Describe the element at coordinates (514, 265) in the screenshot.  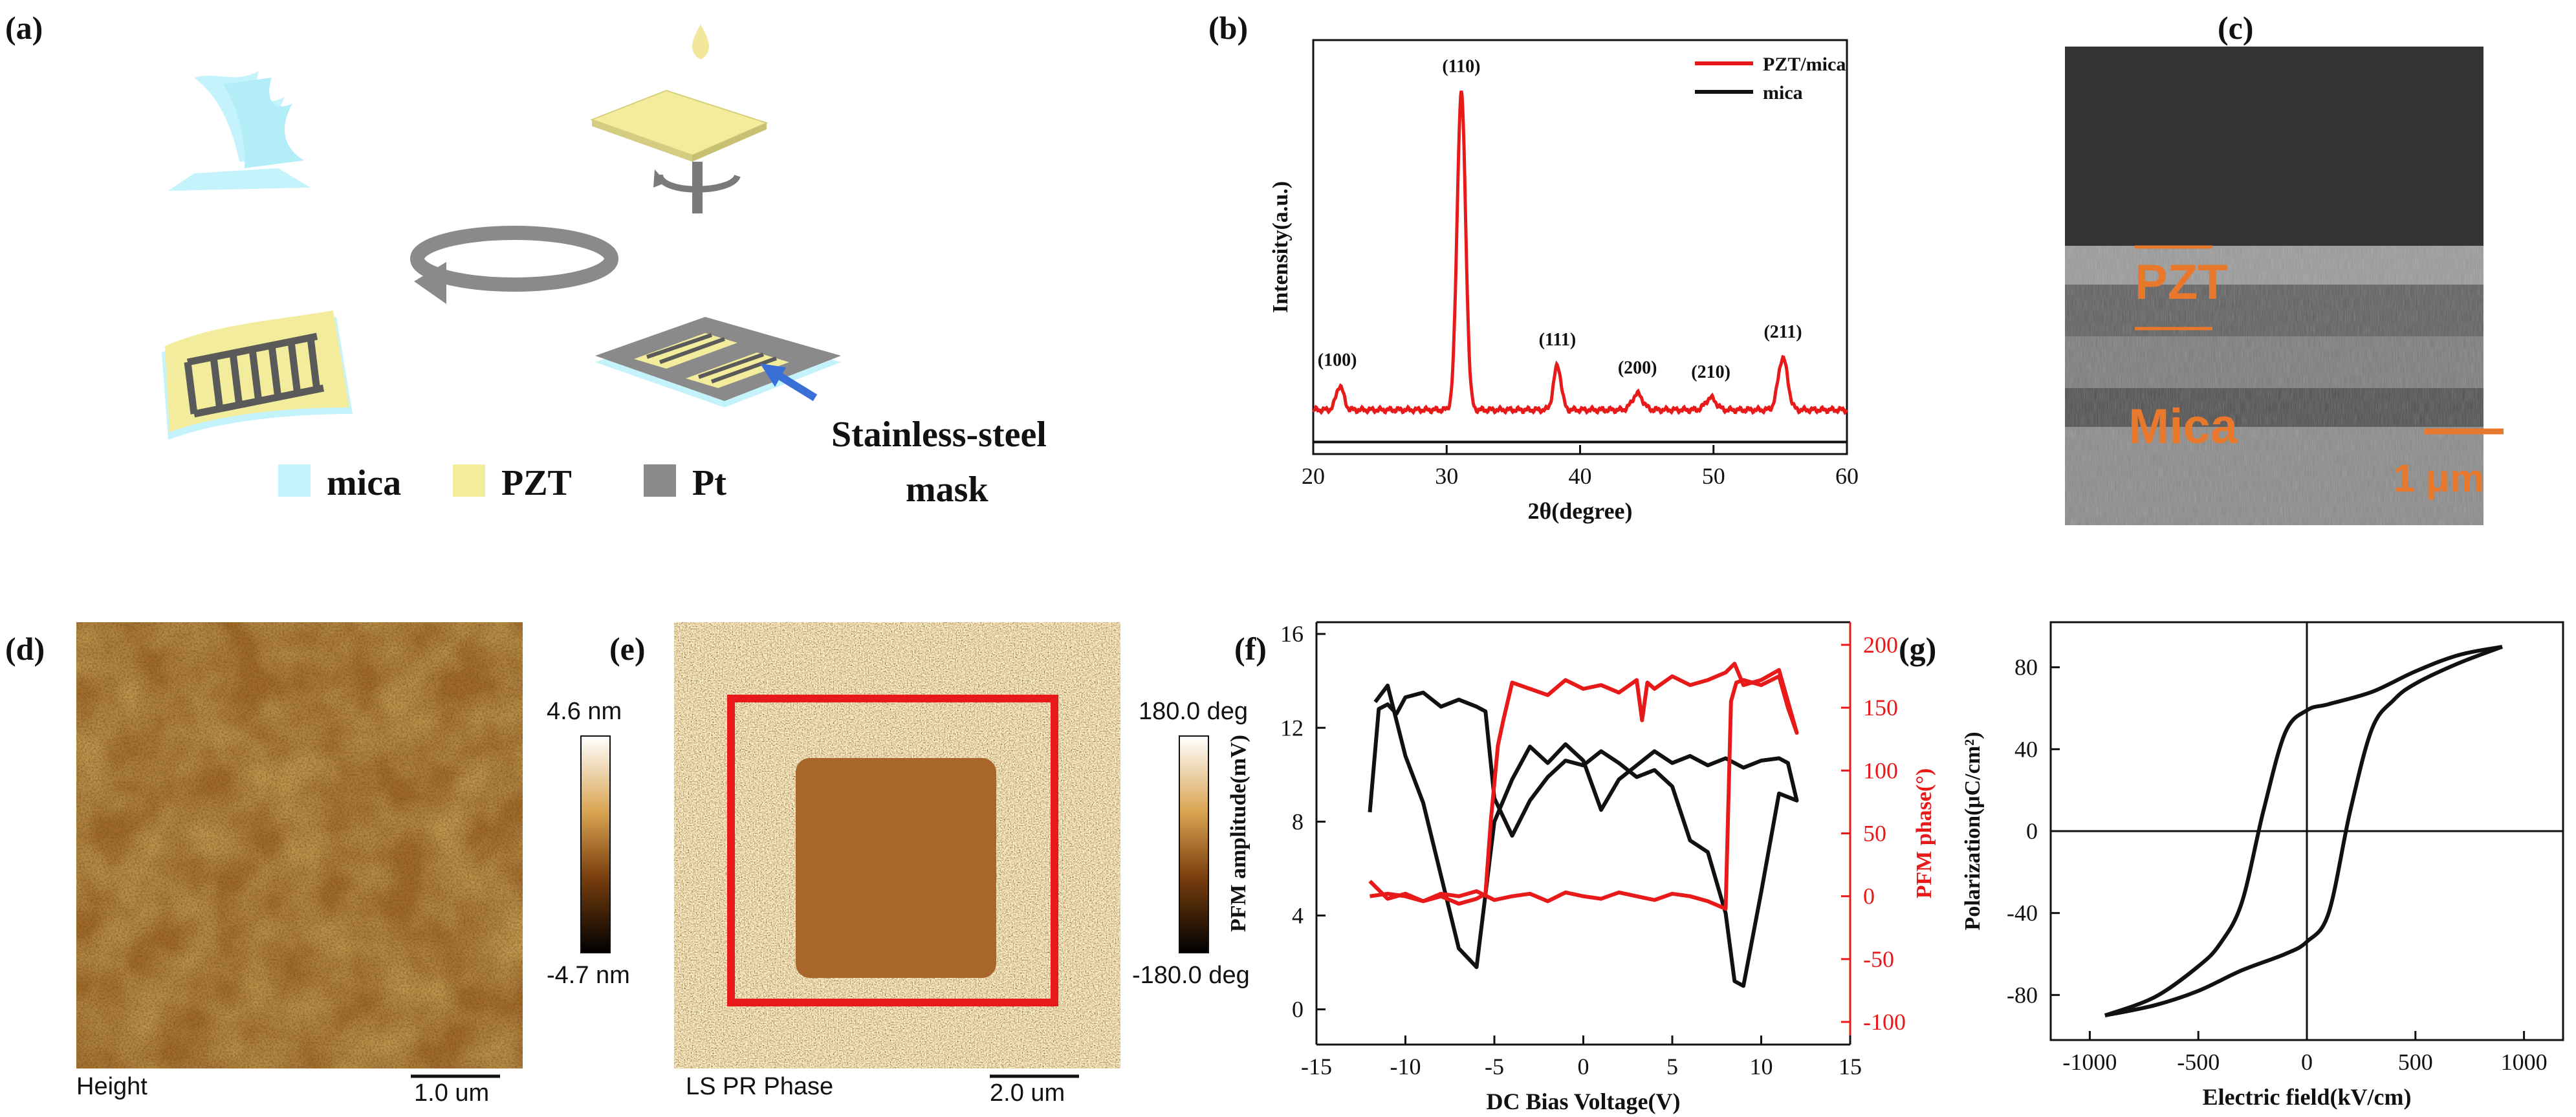
I see `process-arrow-icon` at that location.